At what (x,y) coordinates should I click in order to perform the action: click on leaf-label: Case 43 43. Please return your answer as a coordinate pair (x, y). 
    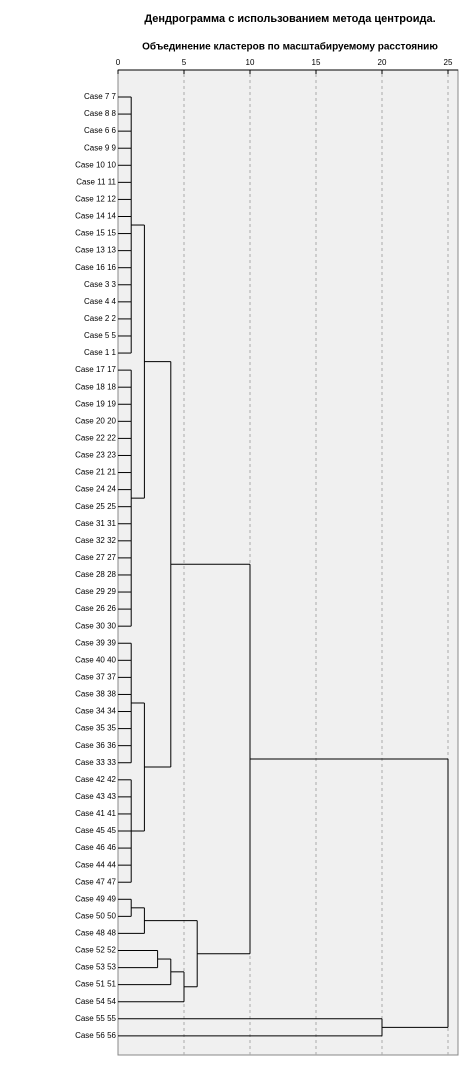
    Looking at the image, I should click on (95, 796).